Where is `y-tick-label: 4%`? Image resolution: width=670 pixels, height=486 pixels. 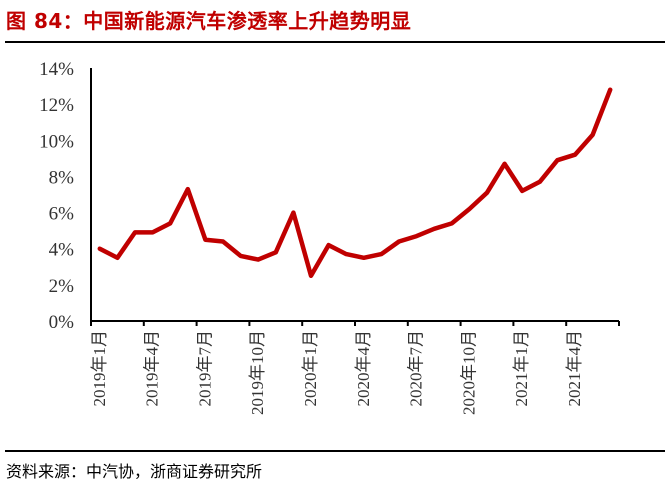
y-tick-label: 4% is located at coordinates (62, 250).